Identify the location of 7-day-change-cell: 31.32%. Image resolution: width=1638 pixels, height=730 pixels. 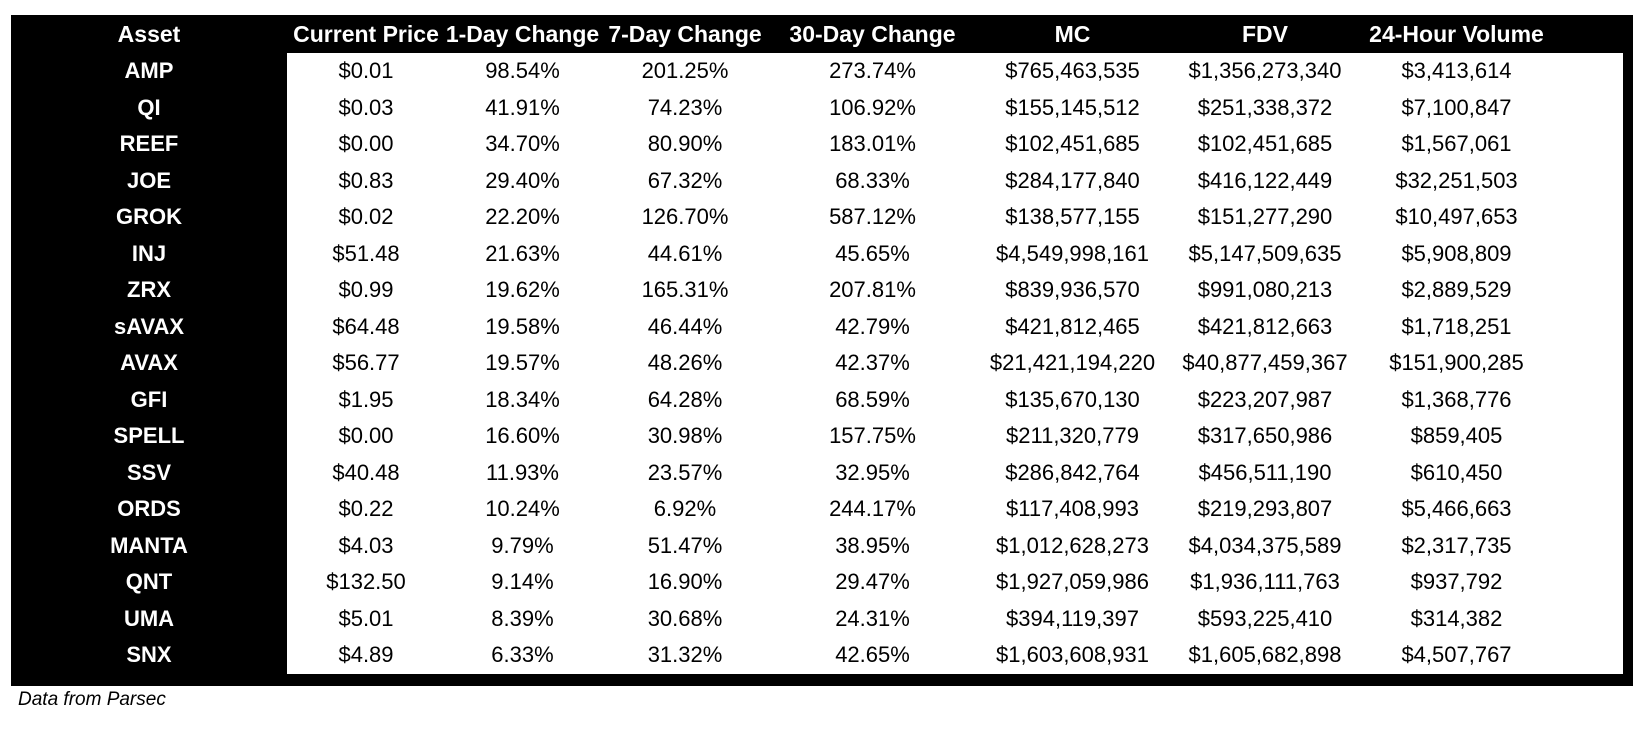
(685, 655).